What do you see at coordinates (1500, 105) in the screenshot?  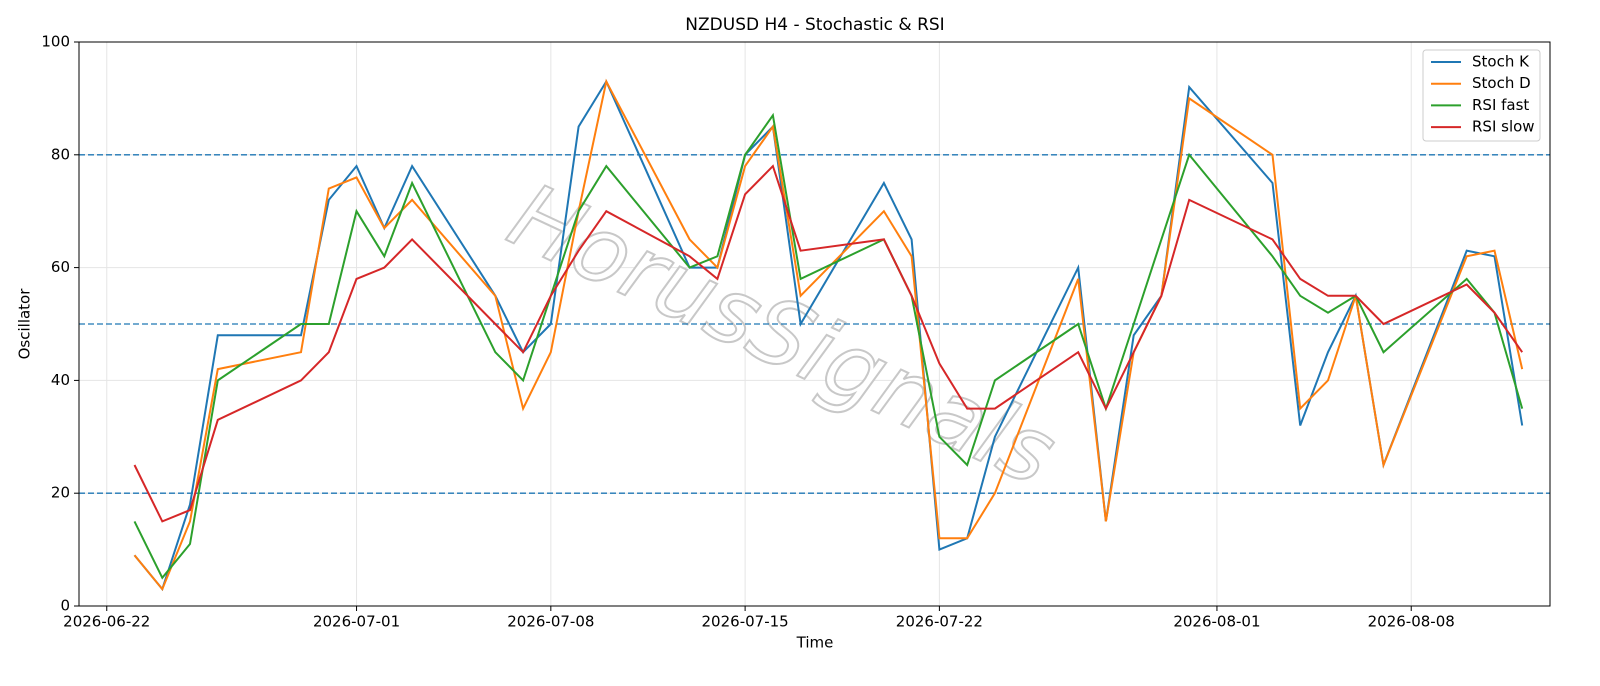 I see `legend-label: RSI fast` at bounding box center [1500, 105].